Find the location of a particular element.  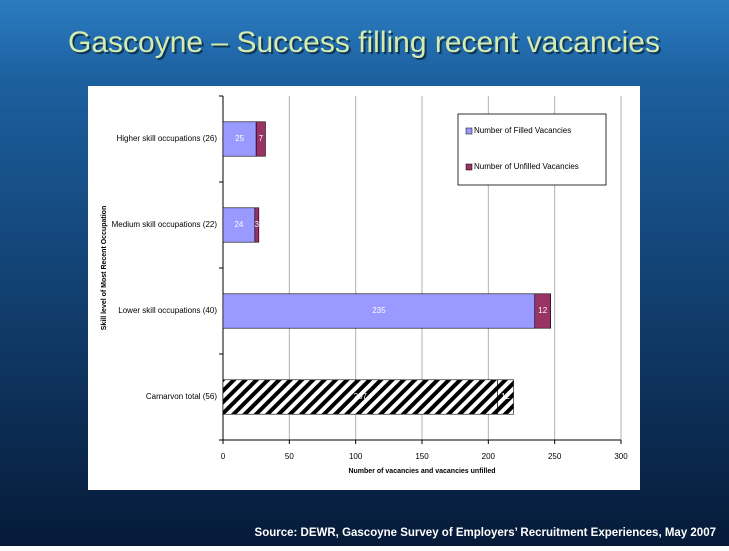

x-tick-label: 50 is located at coordinates (289, 456).